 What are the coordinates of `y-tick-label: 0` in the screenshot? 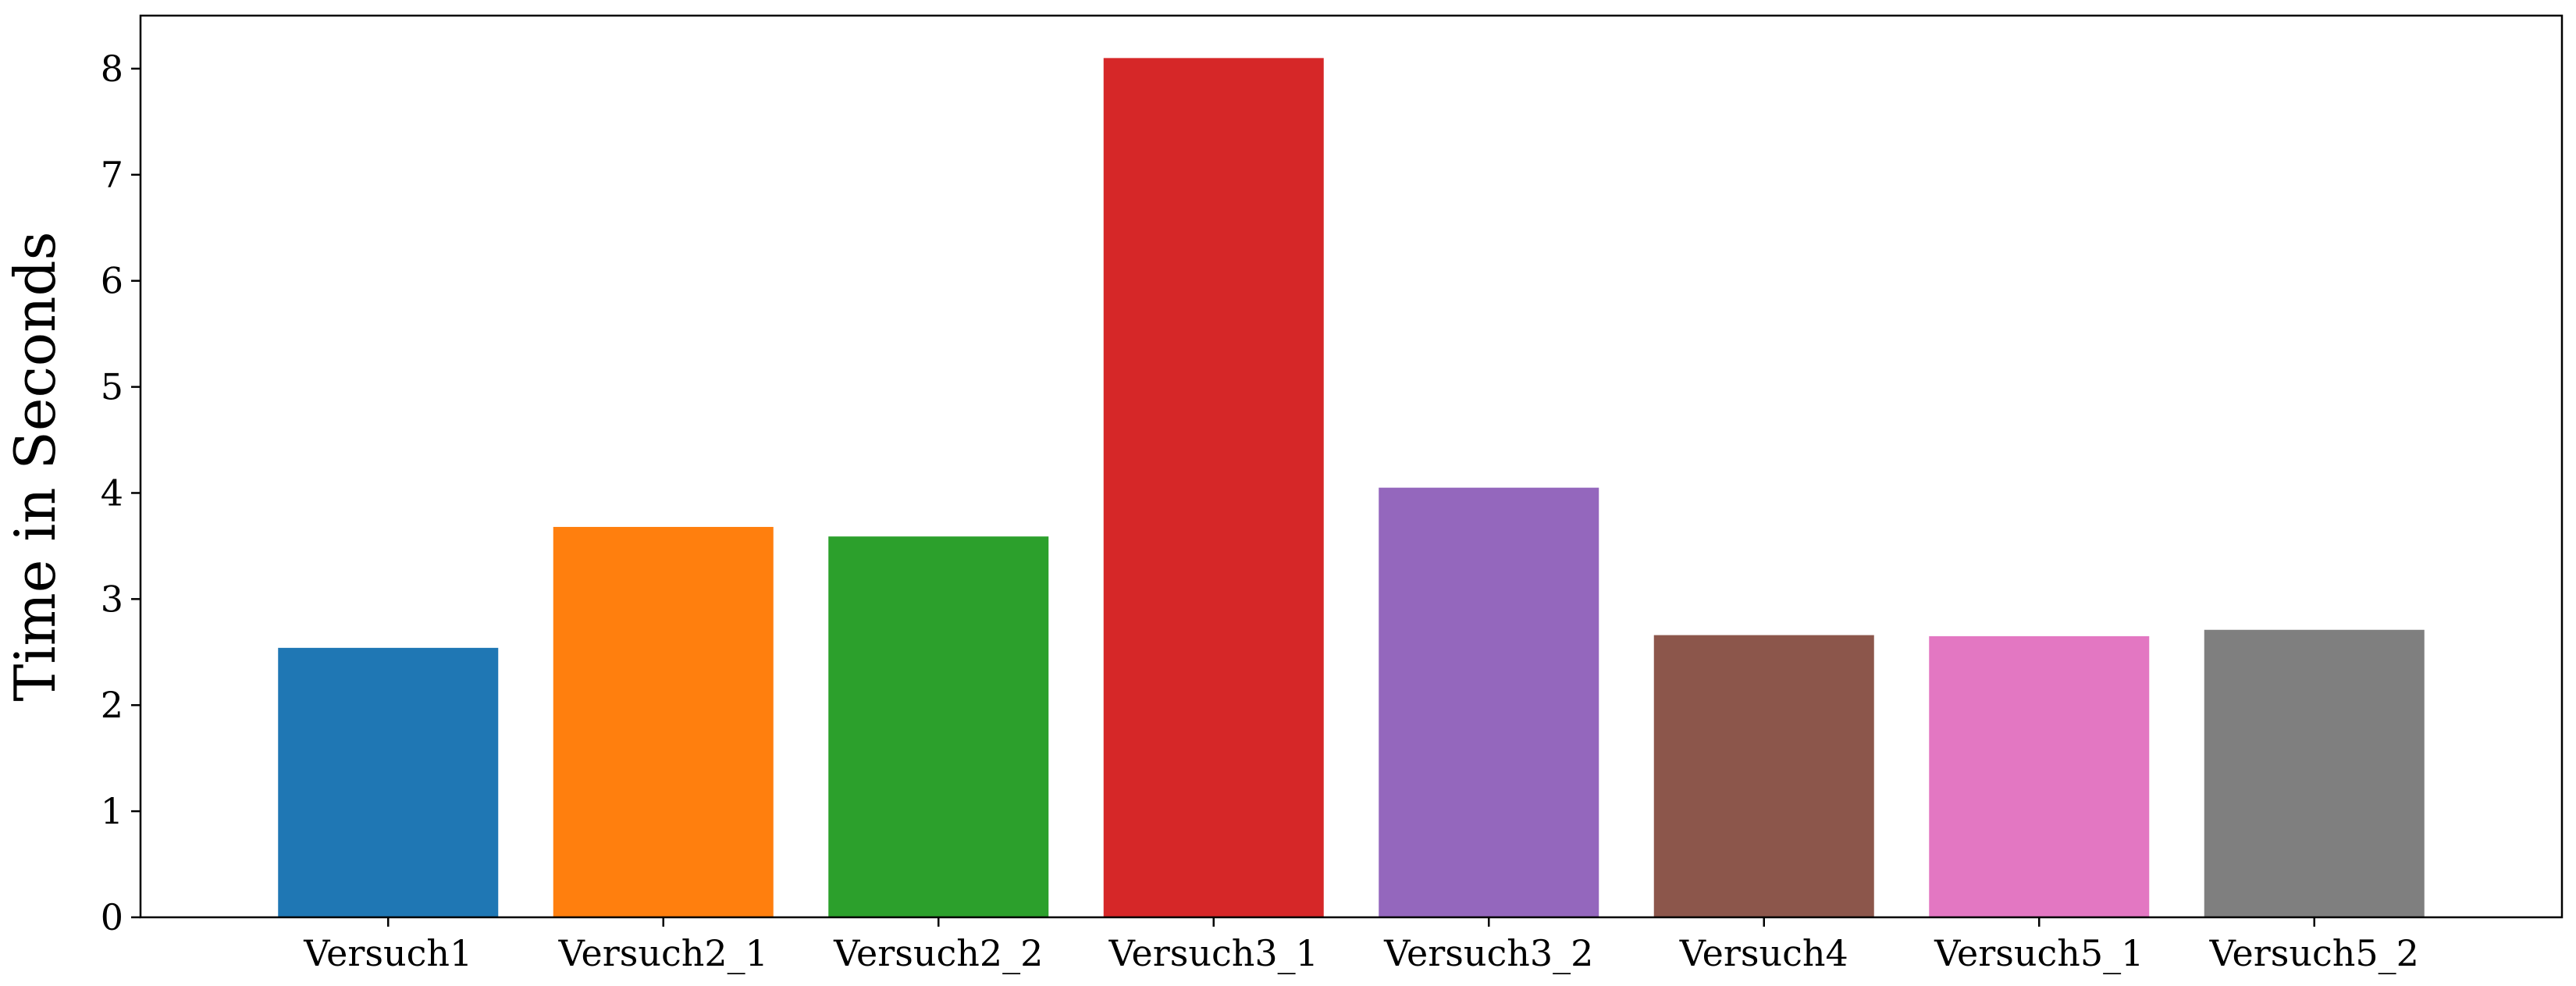 It's located at (112, 917).